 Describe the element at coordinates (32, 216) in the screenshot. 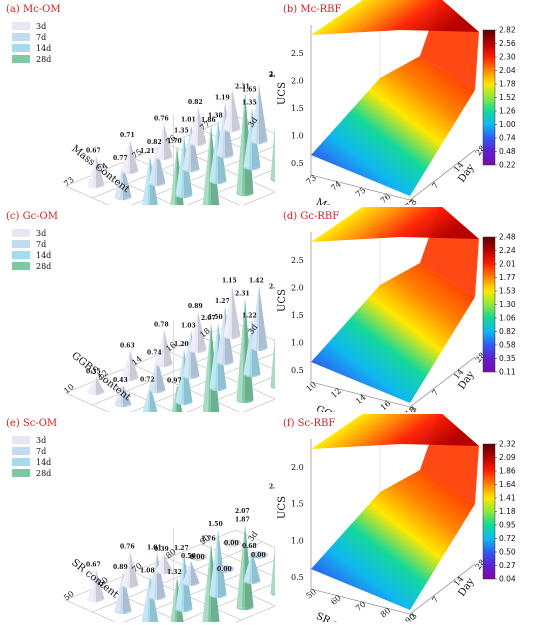

I see `panel-title: (c) Gc-OM` at that location.